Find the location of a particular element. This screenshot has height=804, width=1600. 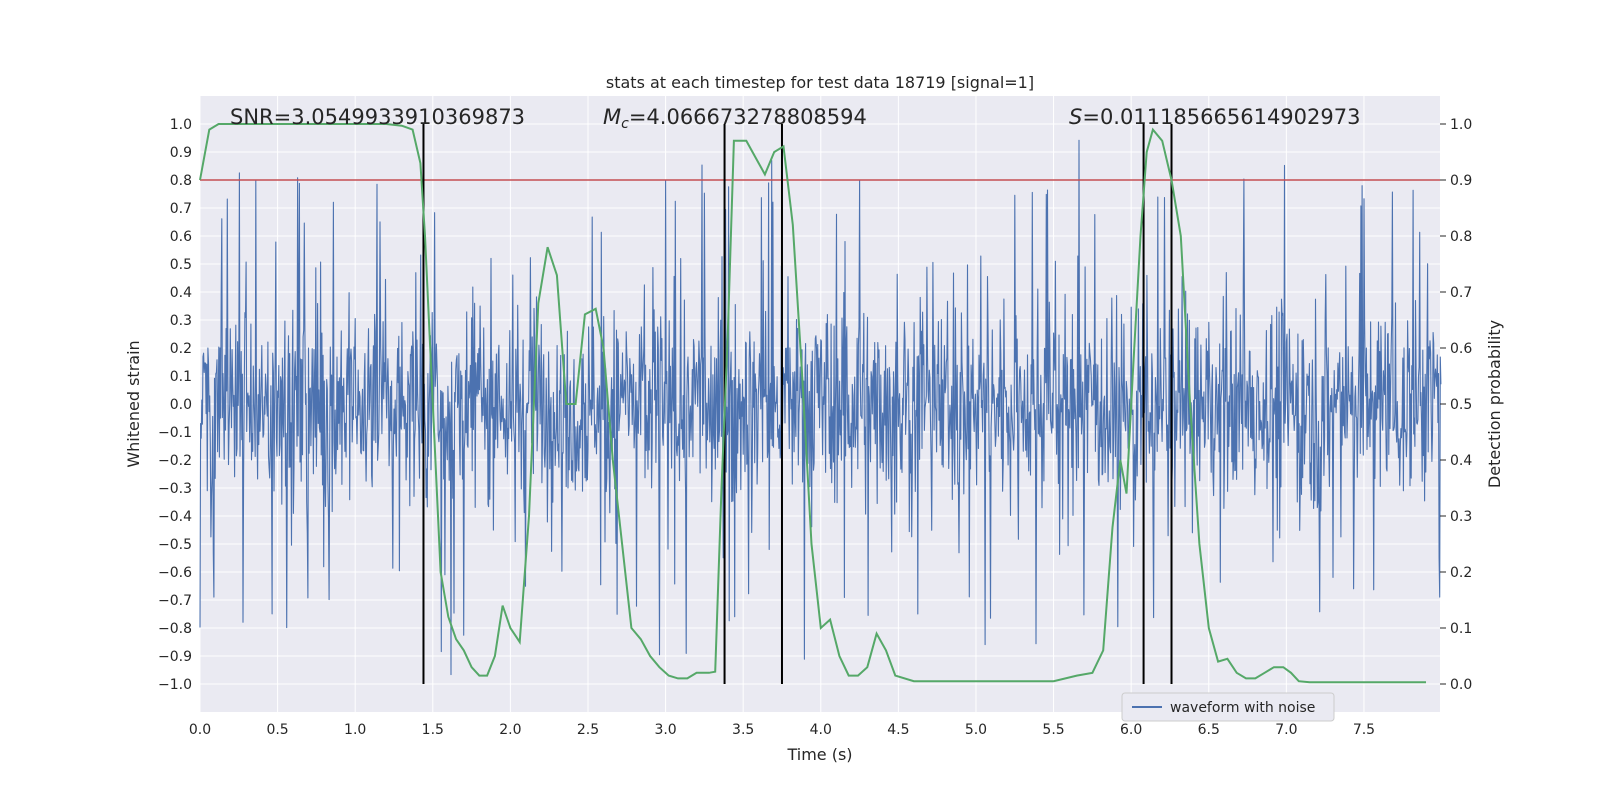

x-tick-label-0: 0.0 is located at coordinates (200, 730).